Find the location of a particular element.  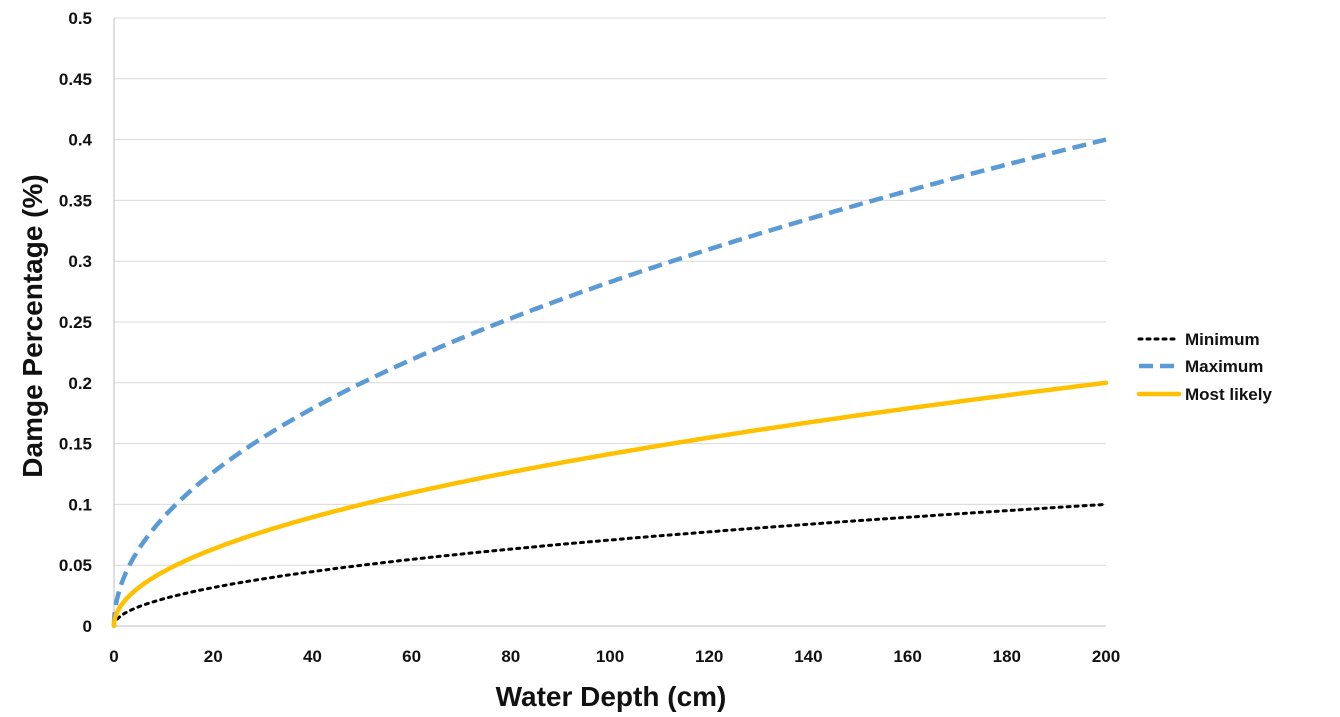

legend-label: Maximum is located at coordinates (1224, 366).